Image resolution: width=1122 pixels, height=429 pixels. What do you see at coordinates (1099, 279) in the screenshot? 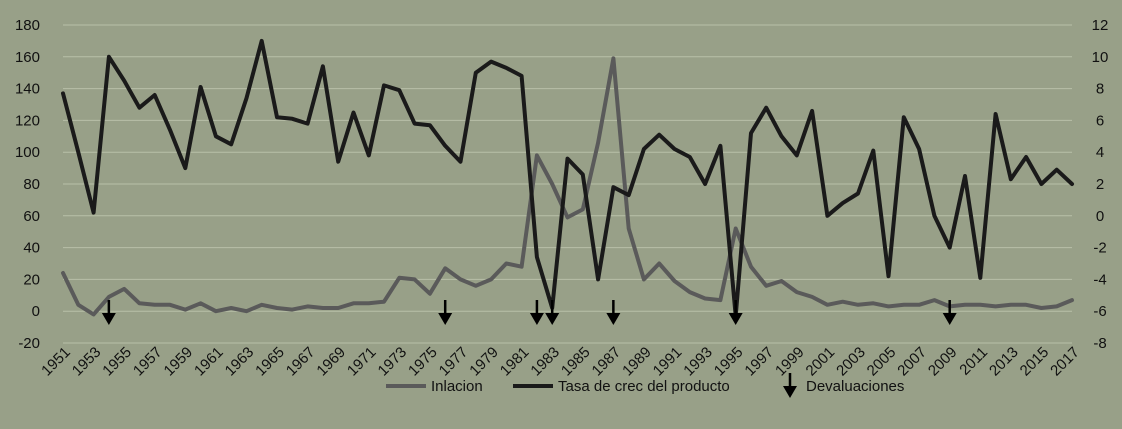
I see `right-tick-label: -4` at bounding box center [1099, 279].